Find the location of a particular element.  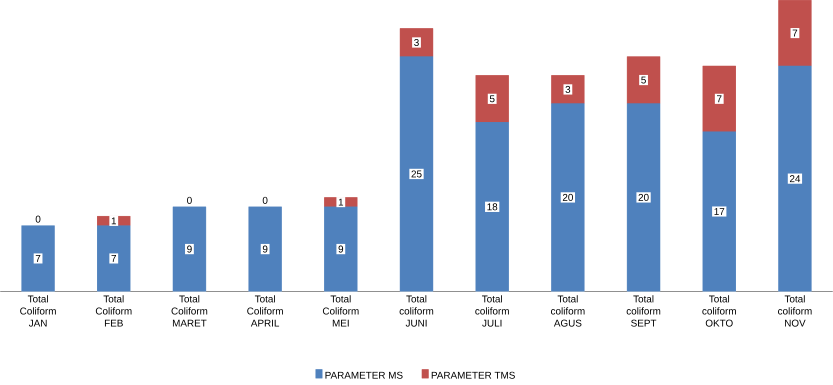

x-tick-label: Total coliform AGUS is located at coordinates (567, 311).